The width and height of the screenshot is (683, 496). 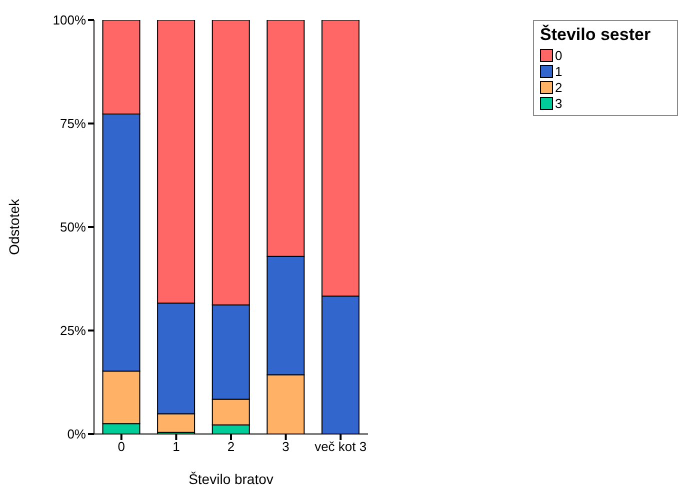 What do you see at coordinates (286, 446) in the screenshot?
I see `x-tick-label: 3` at bounding box center [286, 446].